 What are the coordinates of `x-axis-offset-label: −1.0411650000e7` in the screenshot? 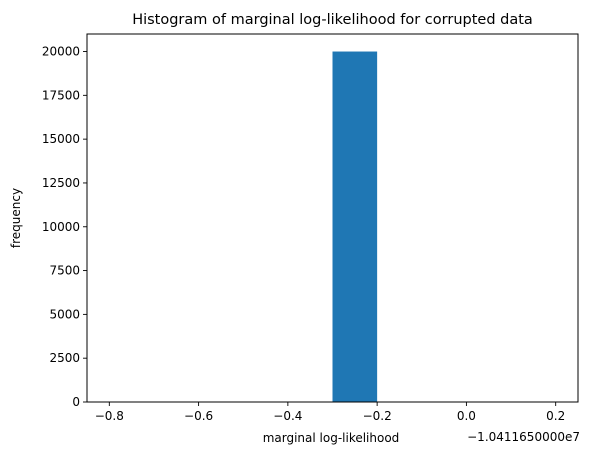 It's located at (523, 437).